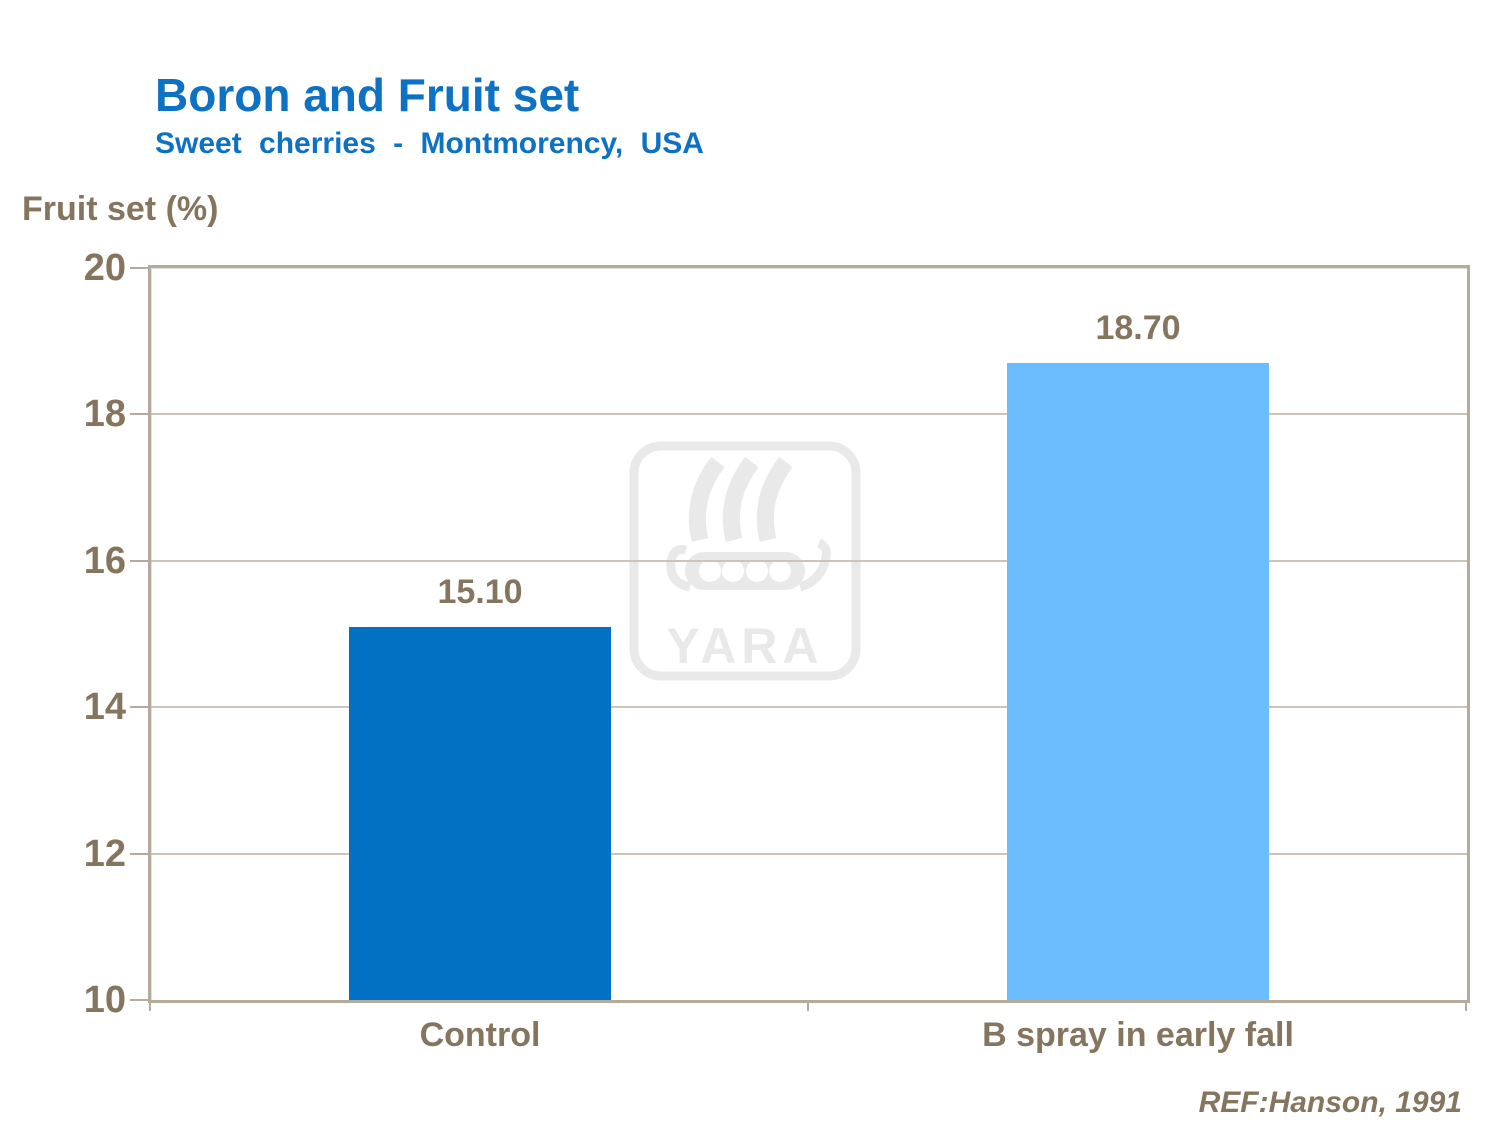 The width and height of the screenshot is (1500, 1126). Describe the element at coordinates (367, 95) in the screenshot. I see `chart-title: Boron and Fruit set` at that location.